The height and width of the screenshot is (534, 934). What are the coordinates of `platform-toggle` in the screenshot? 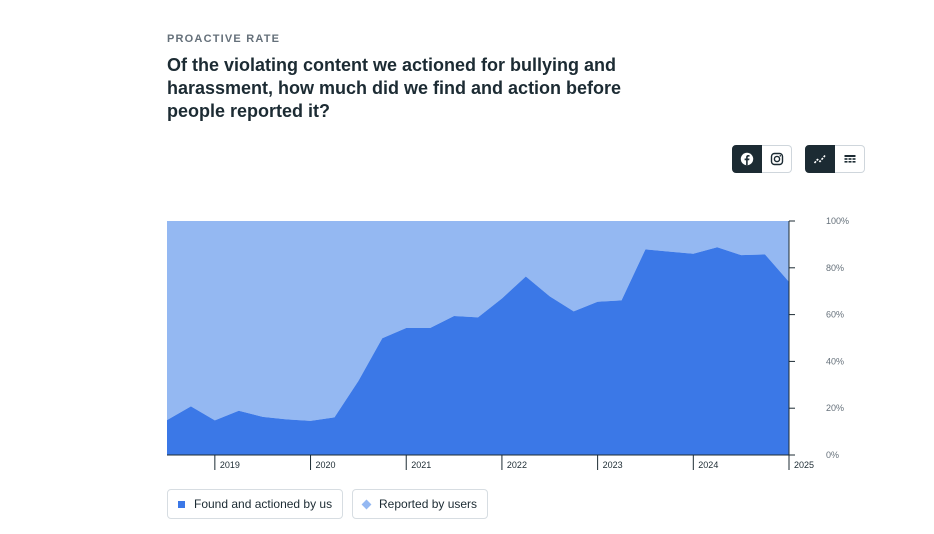 It's located at (762, 159).